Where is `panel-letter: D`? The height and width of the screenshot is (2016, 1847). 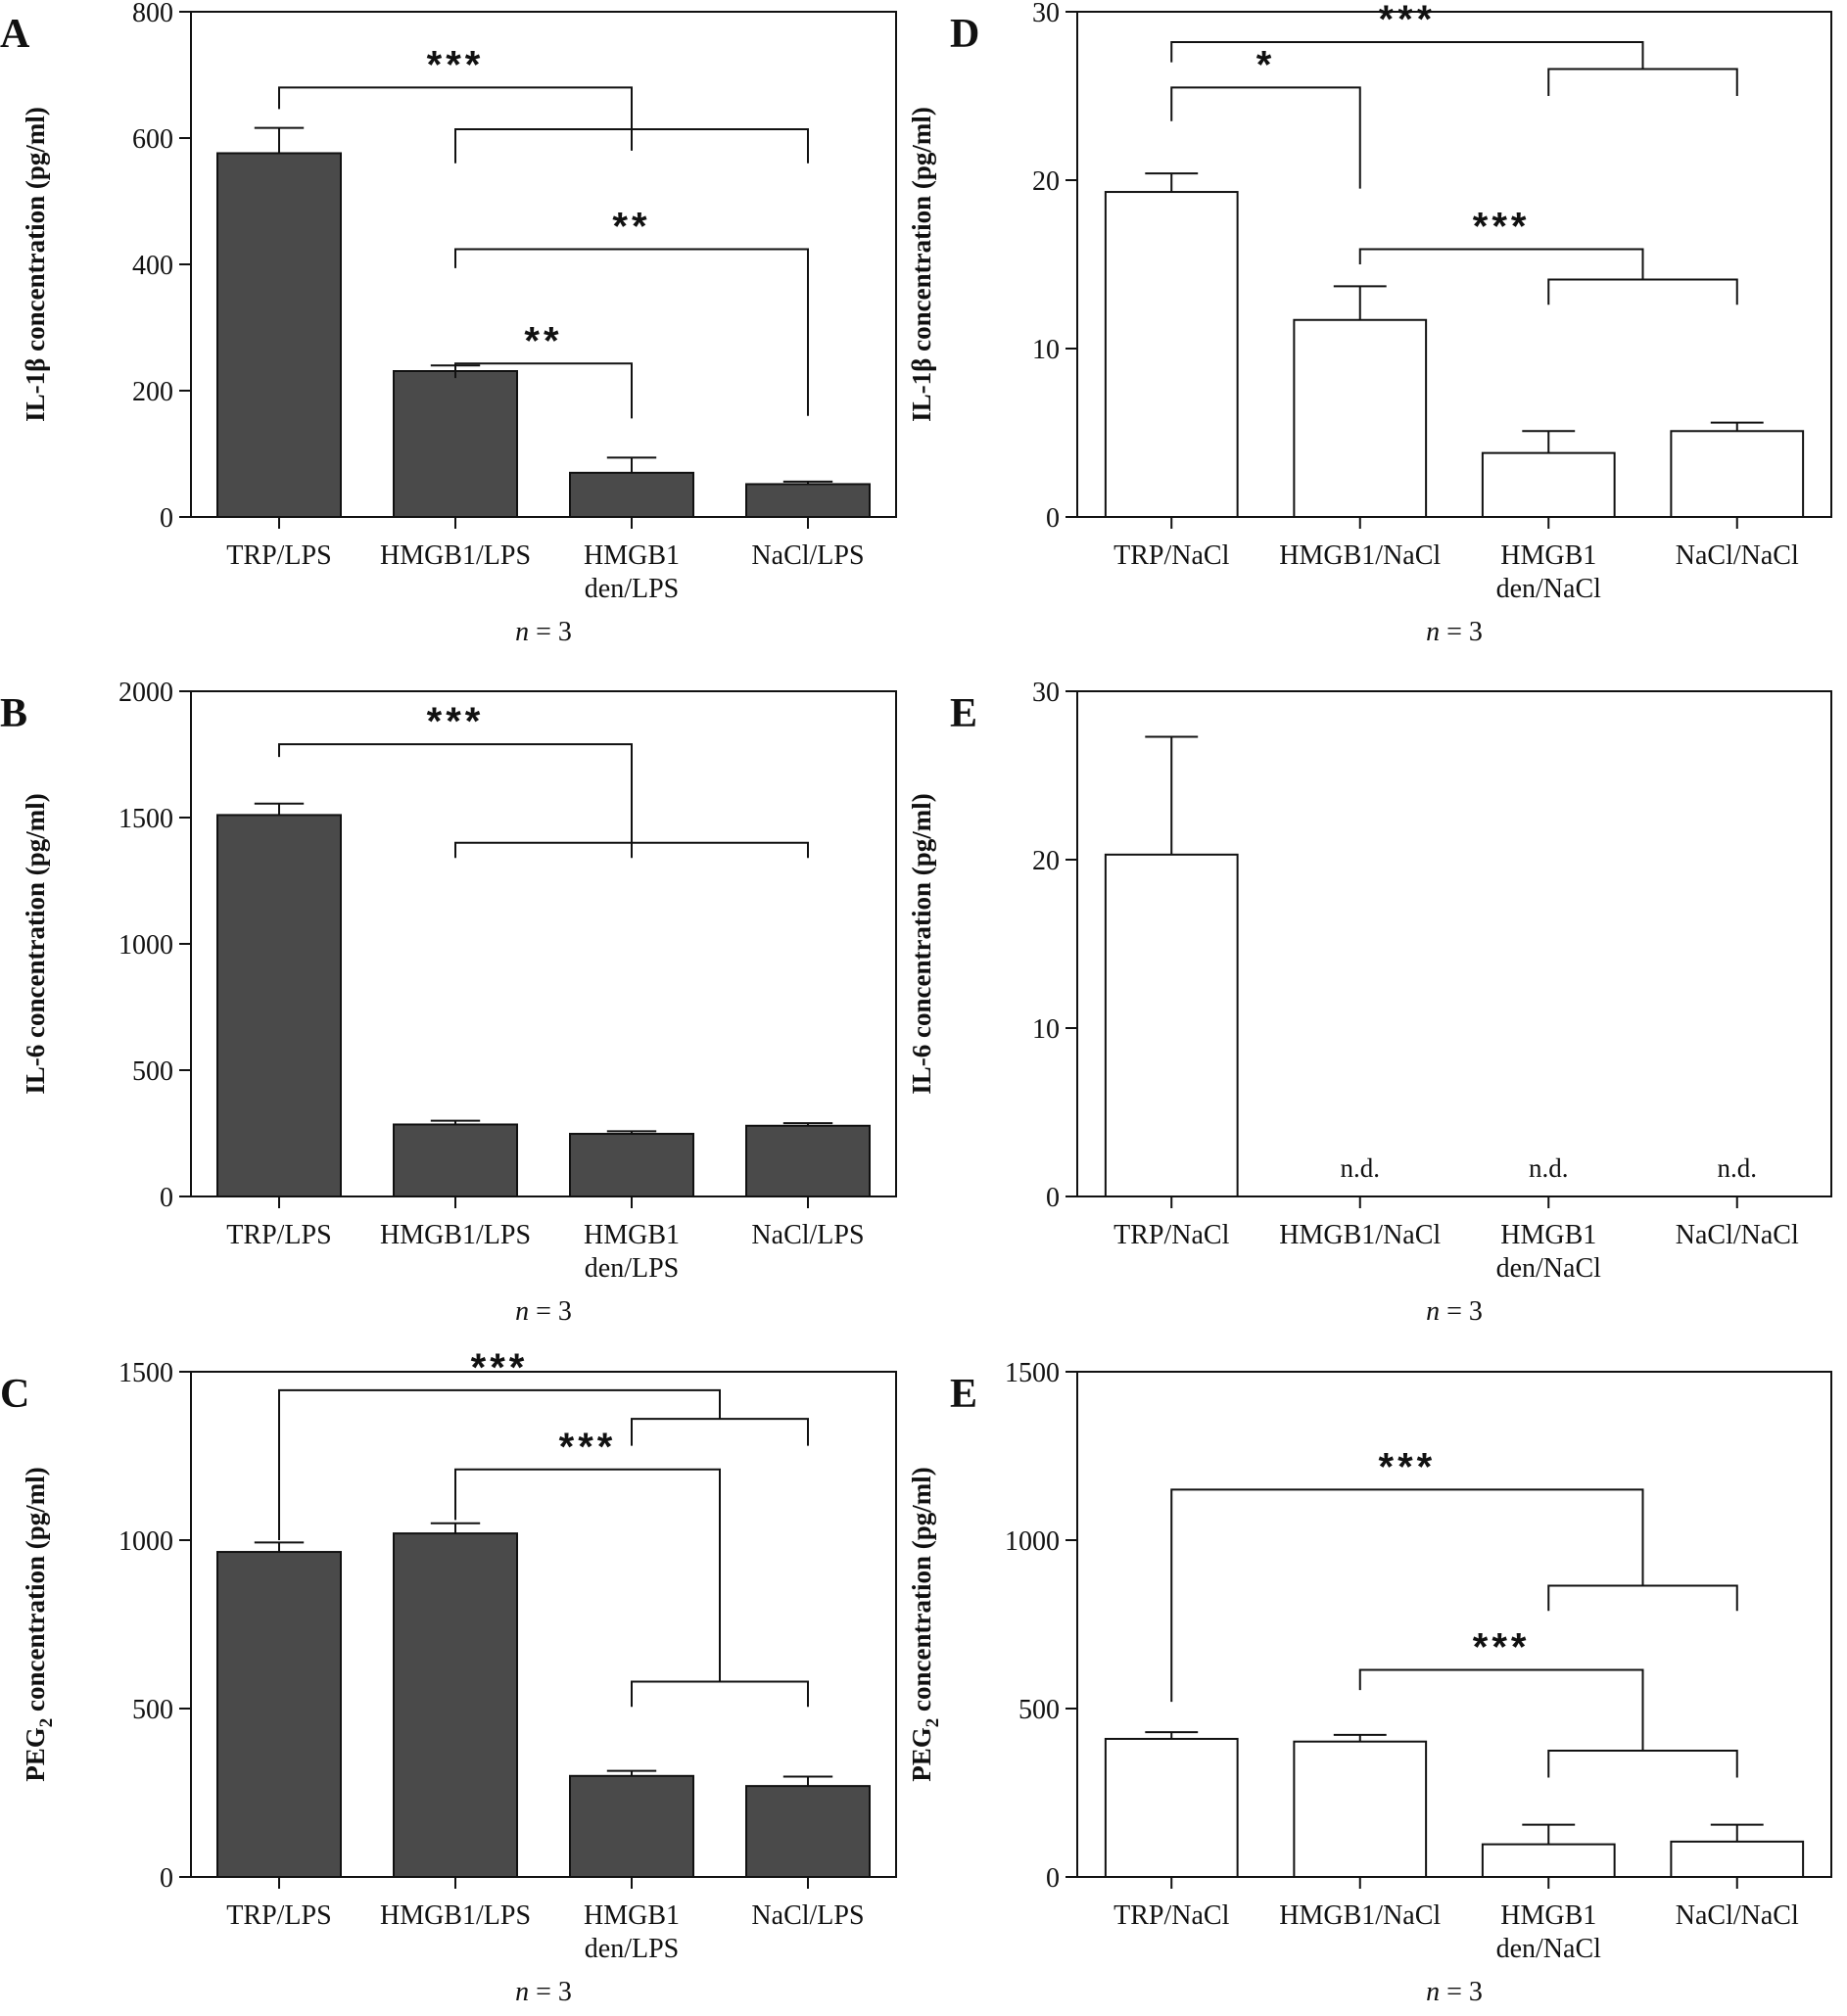 panel-letter: D is located at coordinates (964, 34).